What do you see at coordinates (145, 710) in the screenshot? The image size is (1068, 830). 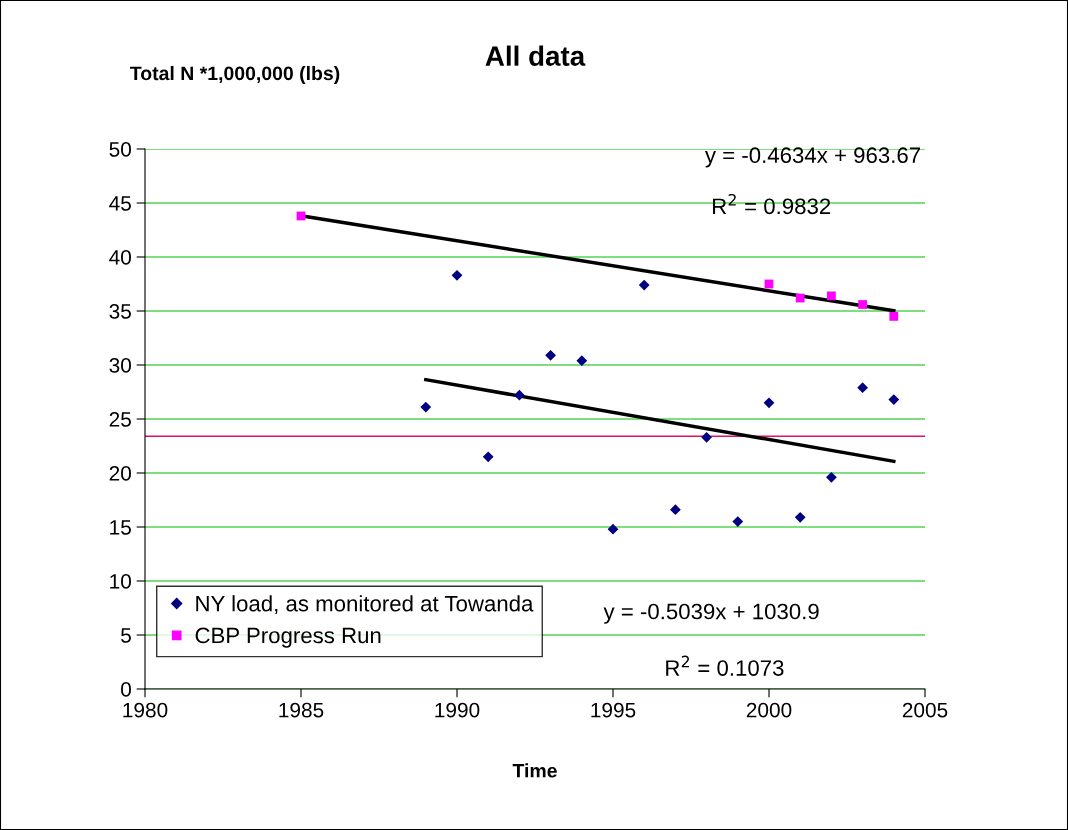 I see `x-tick-label: 1980` at bounding box center [145, 710].